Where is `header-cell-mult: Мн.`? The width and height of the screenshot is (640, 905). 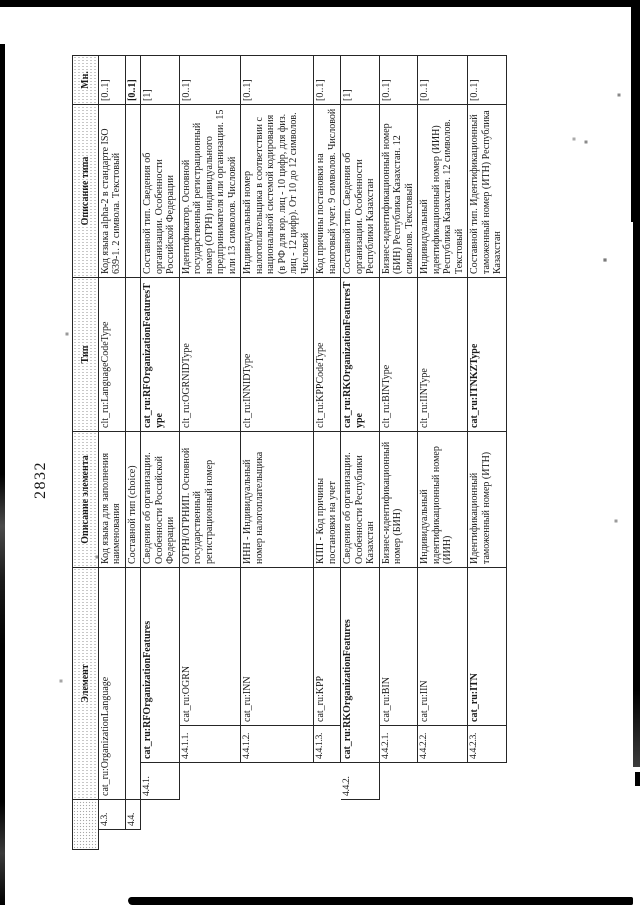
header-cell-mult: Мн. is located at coordinates (85, 80).